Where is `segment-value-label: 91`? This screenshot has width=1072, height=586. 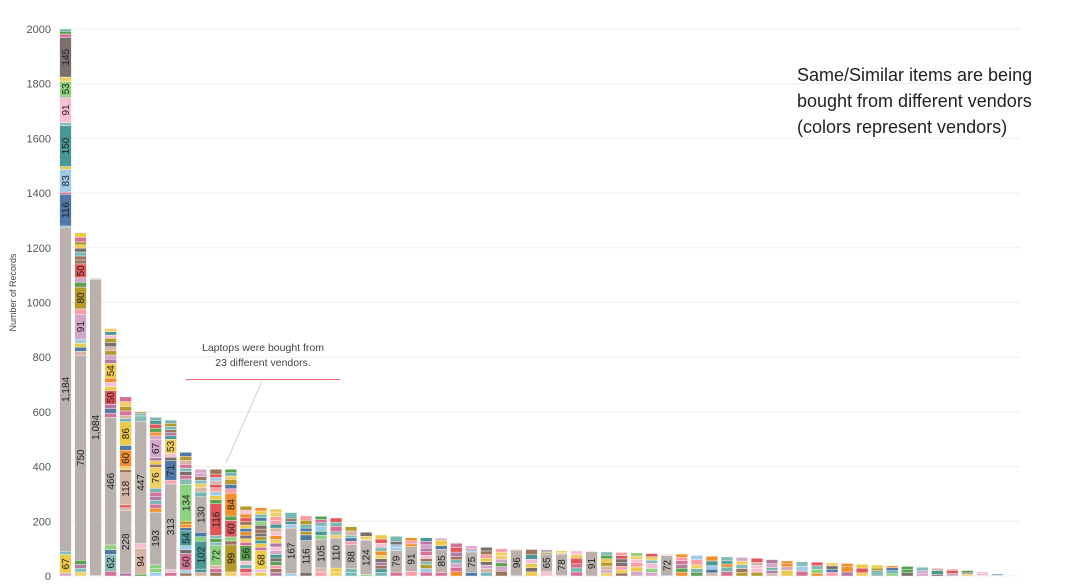 segment-value-label: 91 is located at coordinates (592, 564).